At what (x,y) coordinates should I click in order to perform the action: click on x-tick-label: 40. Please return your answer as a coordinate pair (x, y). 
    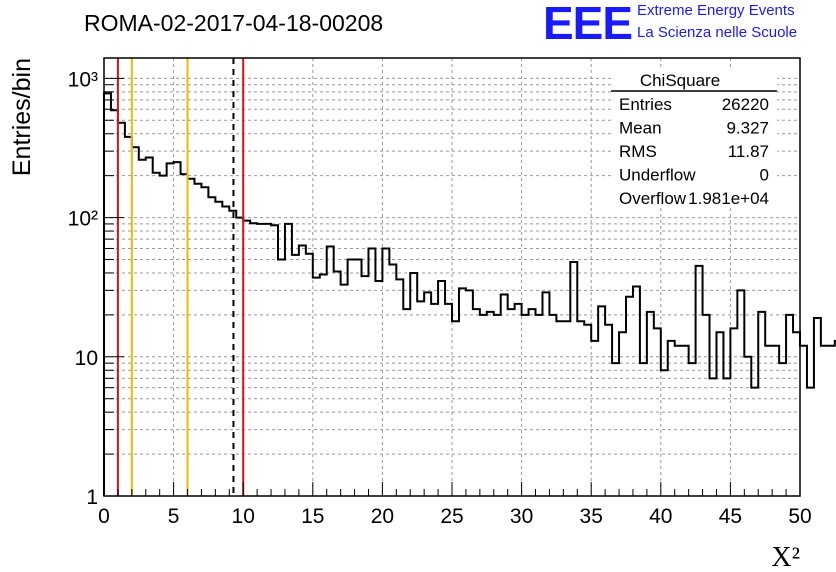
    Looking at the image, I should click on (660, 516).